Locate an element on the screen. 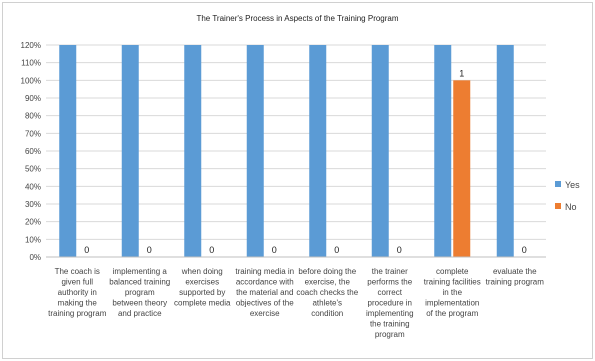 This screenshot has width=595, height=361. bar-no is located at coordinates (462, 168).